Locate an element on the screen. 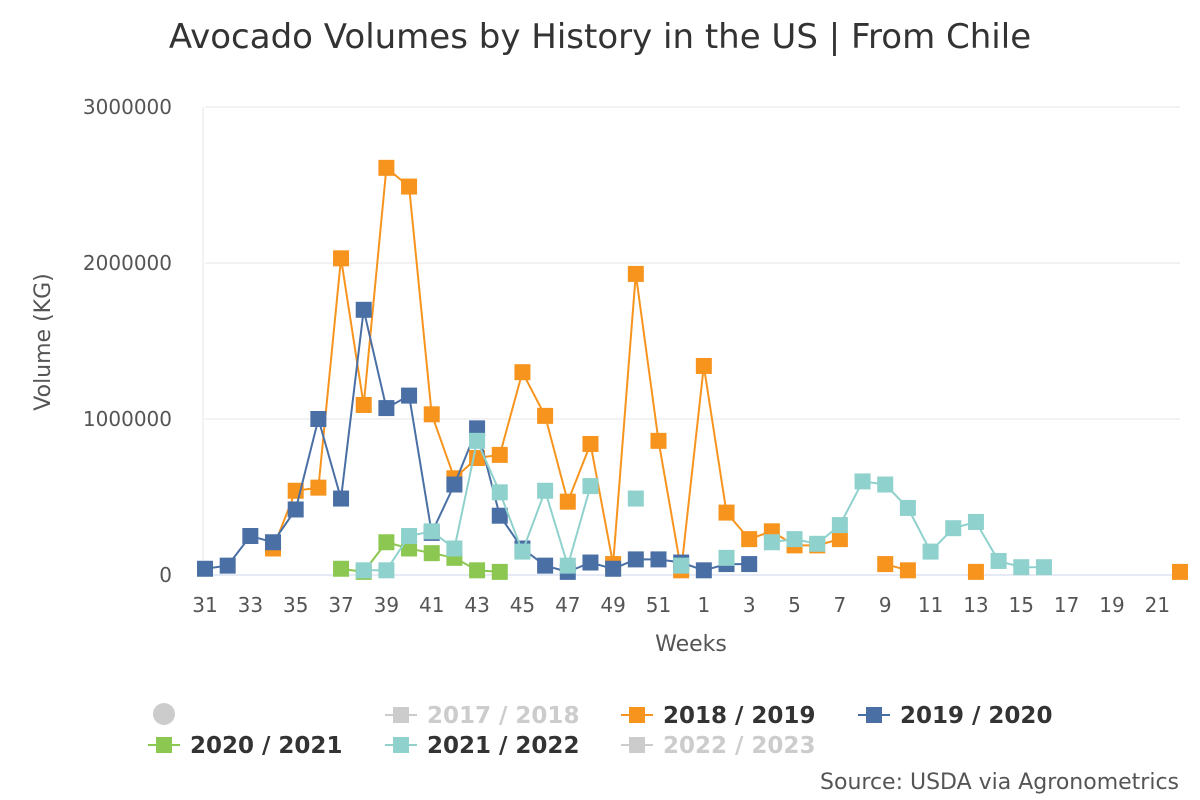  x-axis-ticks: 31 33 35 37 39 41 43 45 47 49 51 1 3 5 7 9 11 13 15 17 19 21 is located at coordinates (681, 605).